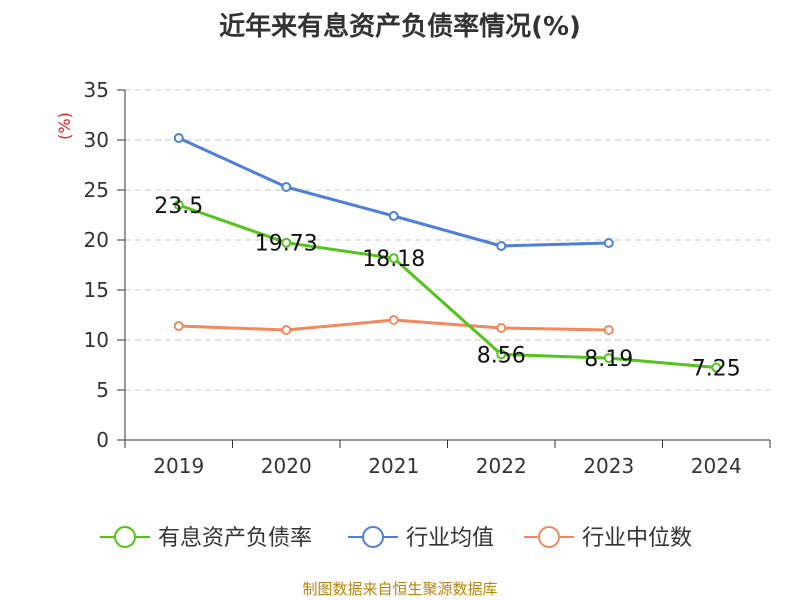 This screenshot has width=800, height=600. I want to click on source-note: 制图数据来自恒生聚源数据库, so click(400, 589).